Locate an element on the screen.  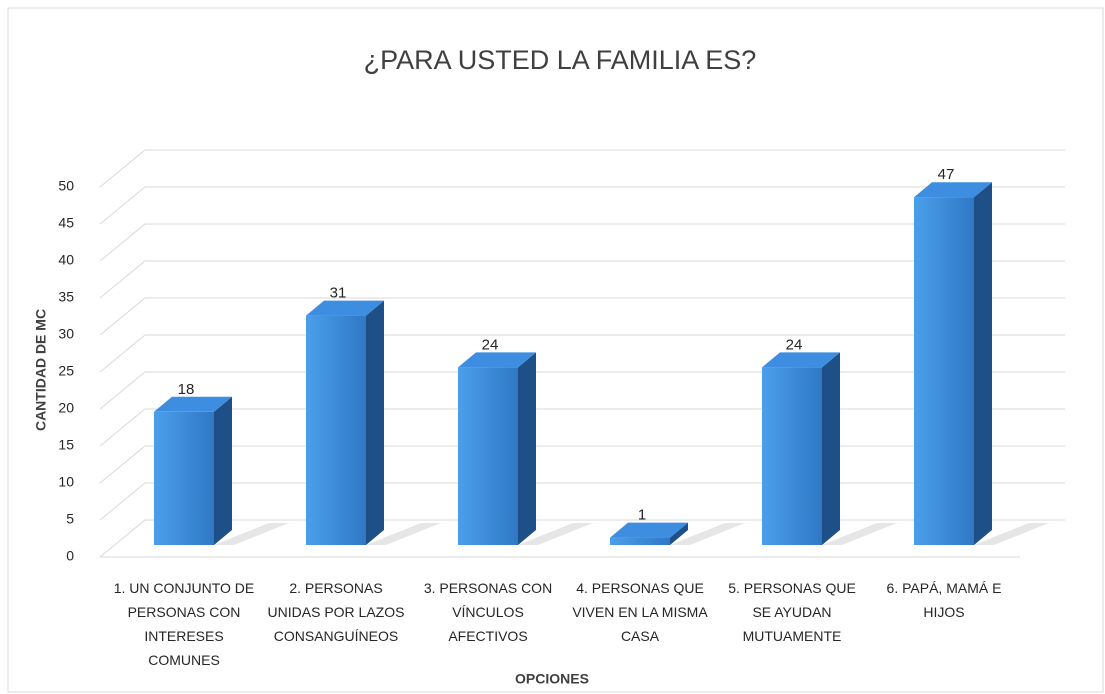
value-label: 1 is located at coordinates (642, 515).